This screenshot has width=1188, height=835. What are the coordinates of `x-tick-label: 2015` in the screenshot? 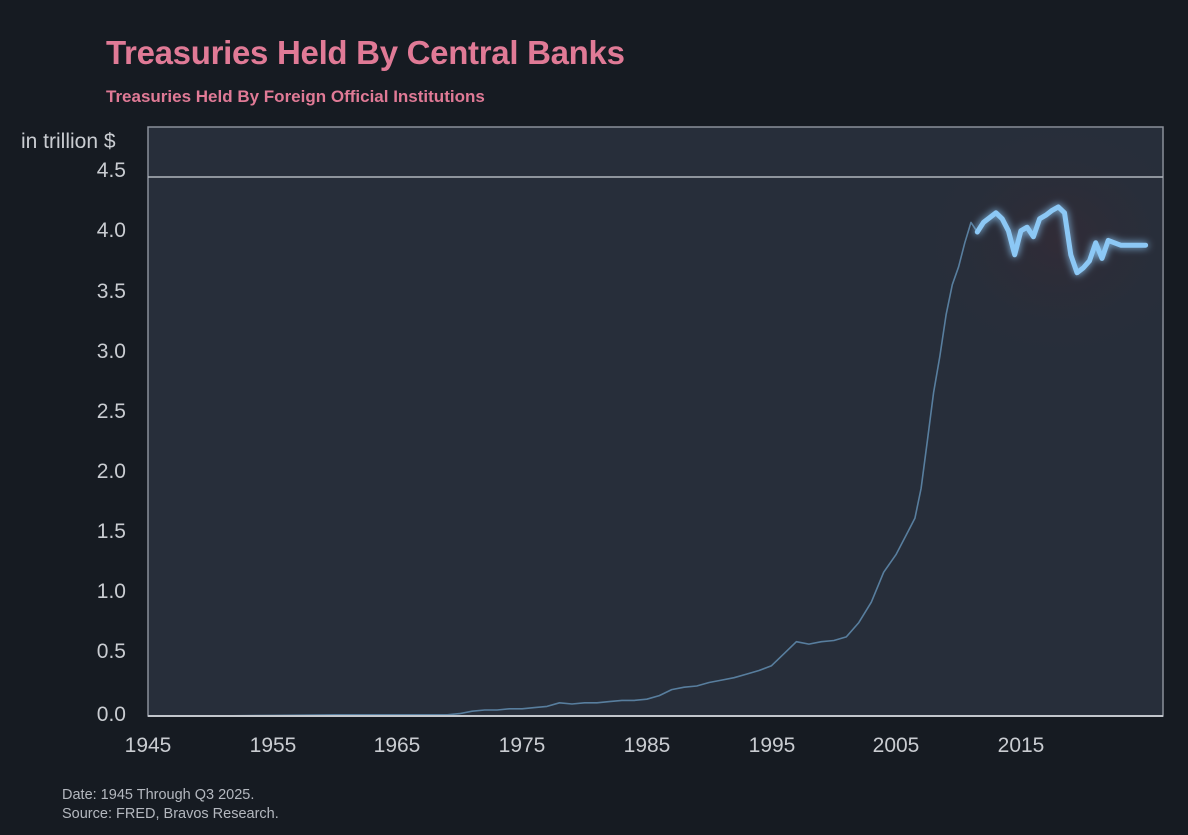 It's located at (1021, 745).